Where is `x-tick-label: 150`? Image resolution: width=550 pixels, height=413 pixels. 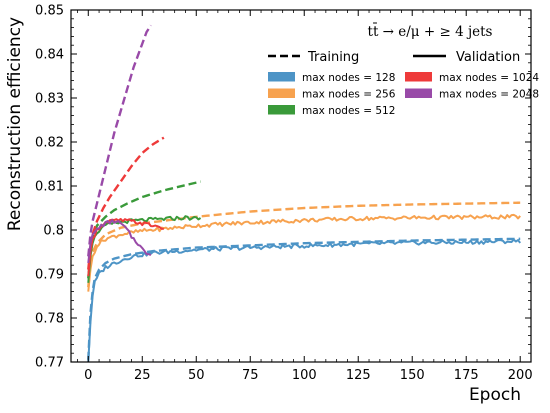
x-tick-label: 150 is located at coordinates (412, 375).